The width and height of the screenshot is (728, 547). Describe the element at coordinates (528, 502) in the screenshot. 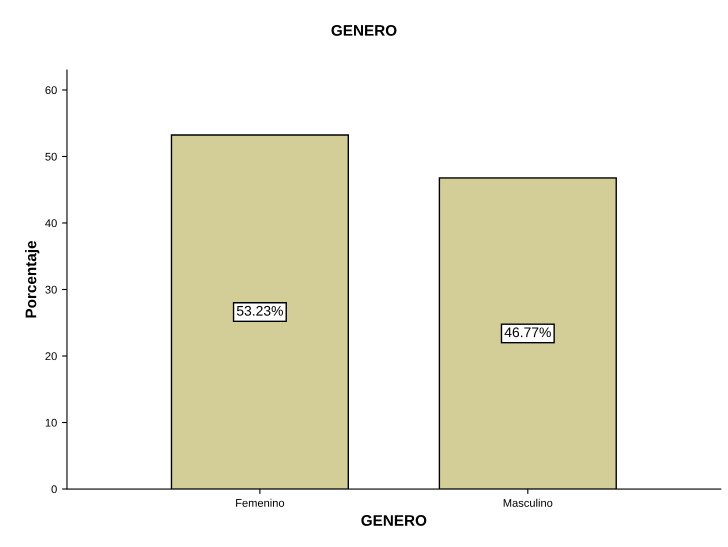

I see `x-tick-label: Masculino` at that location.